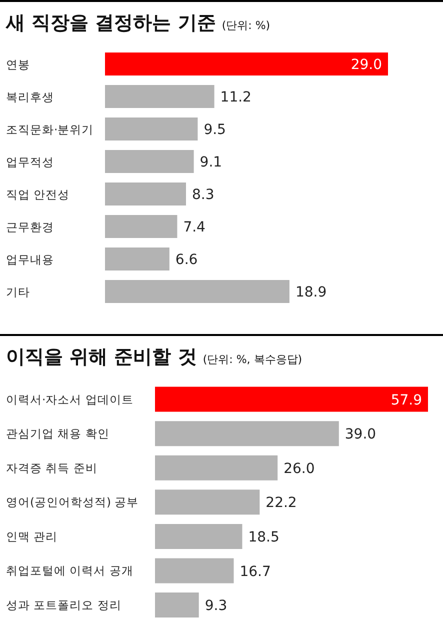  What do you see at coordinates (111, 23) in the screenshot?
I see `chart-title: 새 직장을 결정하는 기준` at bounding box center [111, 23].